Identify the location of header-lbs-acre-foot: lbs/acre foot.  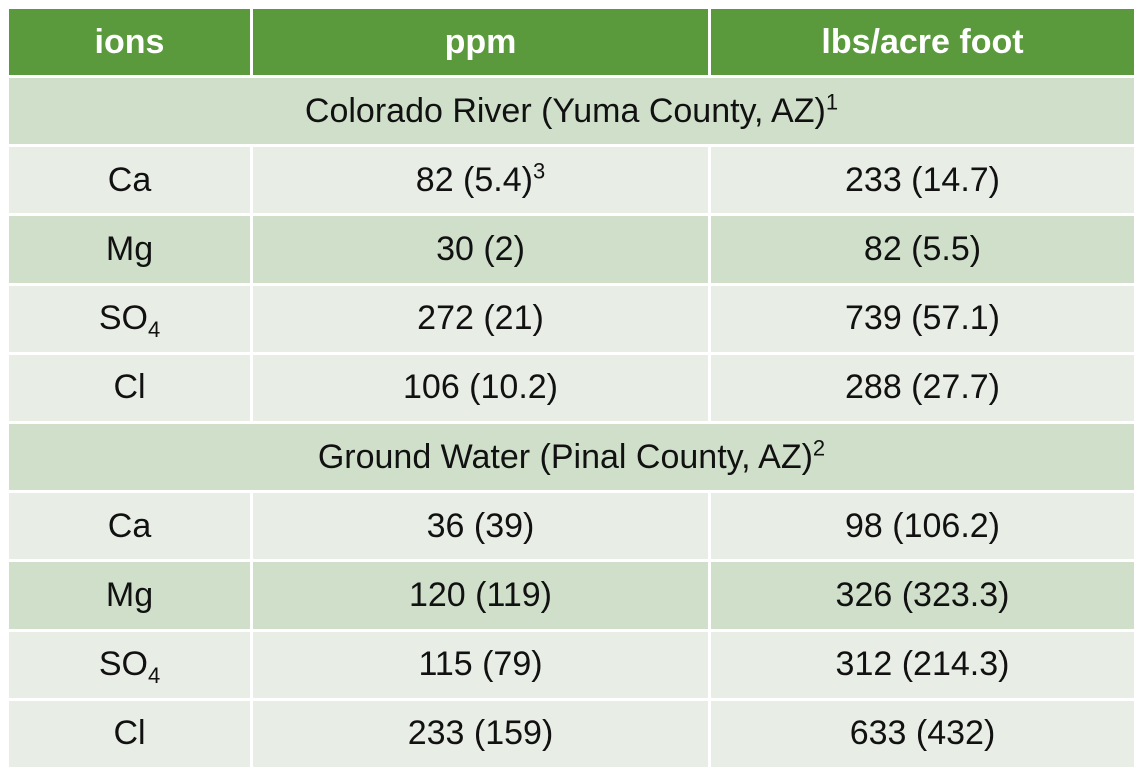
(922, 42).